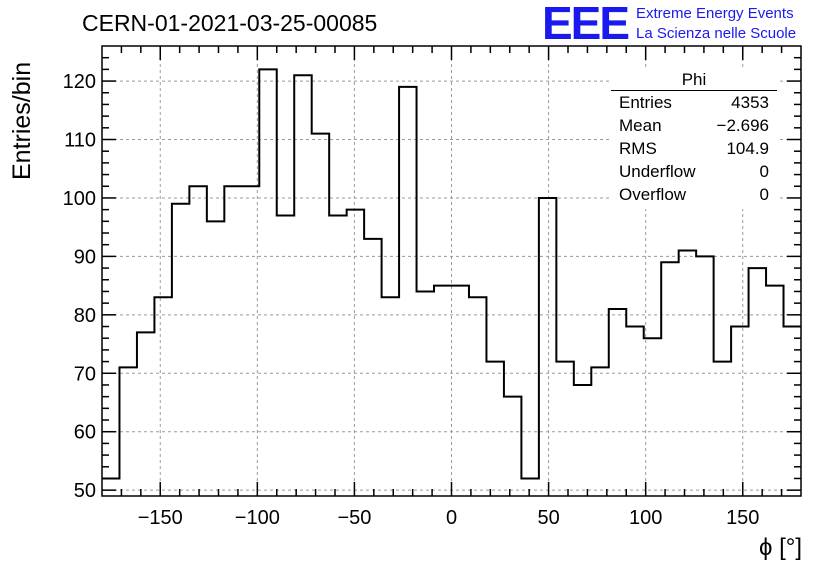 This screenshot has height=572, width=836. I want to click on y-tick-label: 60, so click(85, 433).